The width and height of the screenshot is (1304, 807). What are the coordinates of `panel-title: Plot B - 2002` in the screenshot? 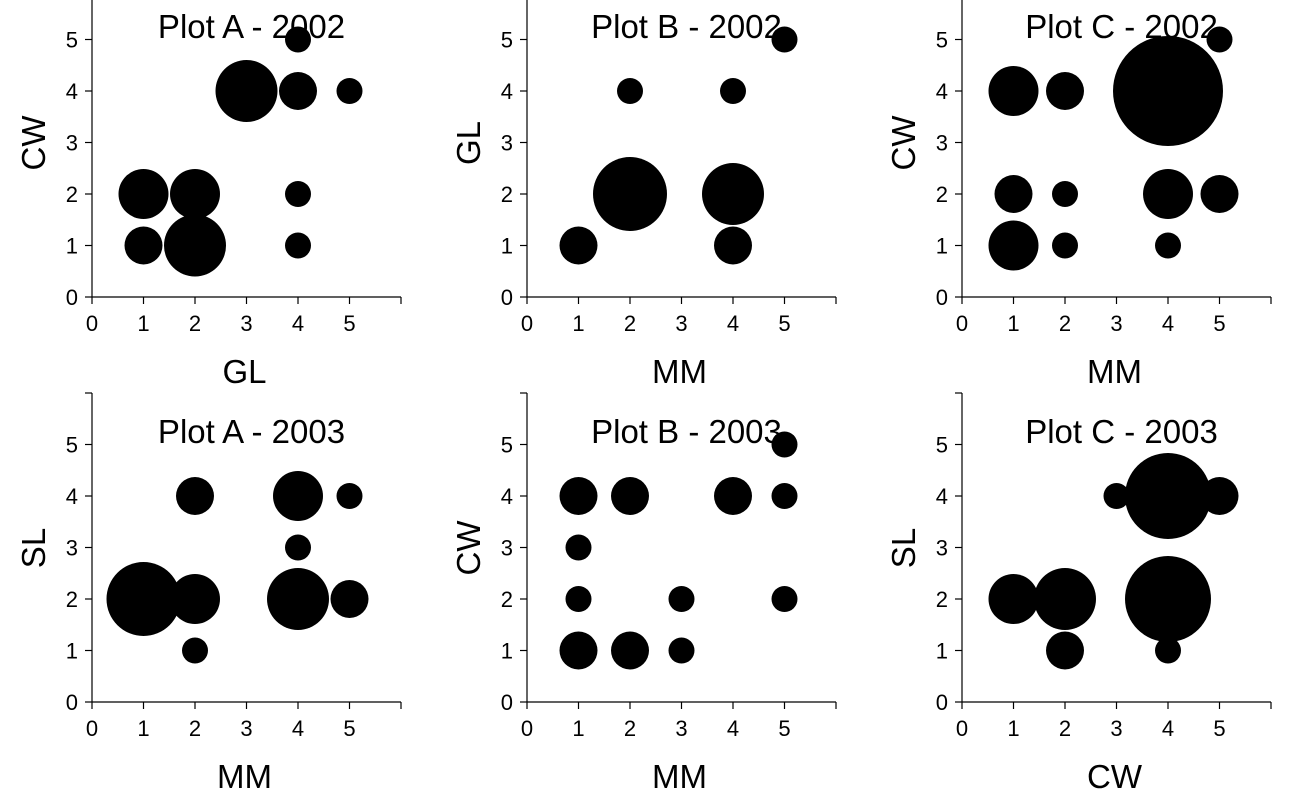 It's located at (686, 26).